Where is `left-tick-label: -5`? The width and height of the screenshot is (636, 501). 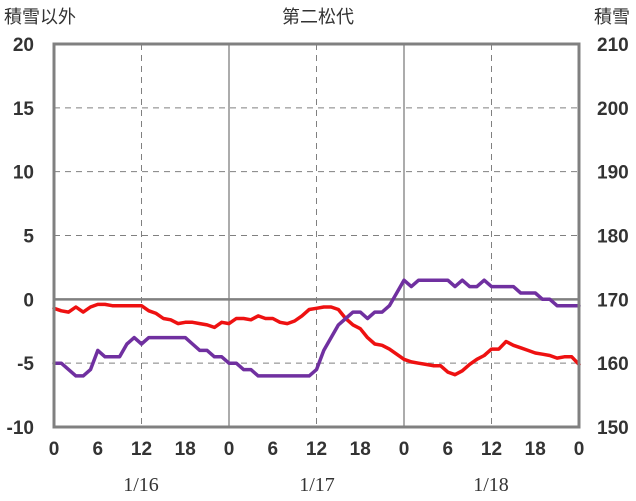 left-tick-label: -5 is located at coordinates (25, 364).